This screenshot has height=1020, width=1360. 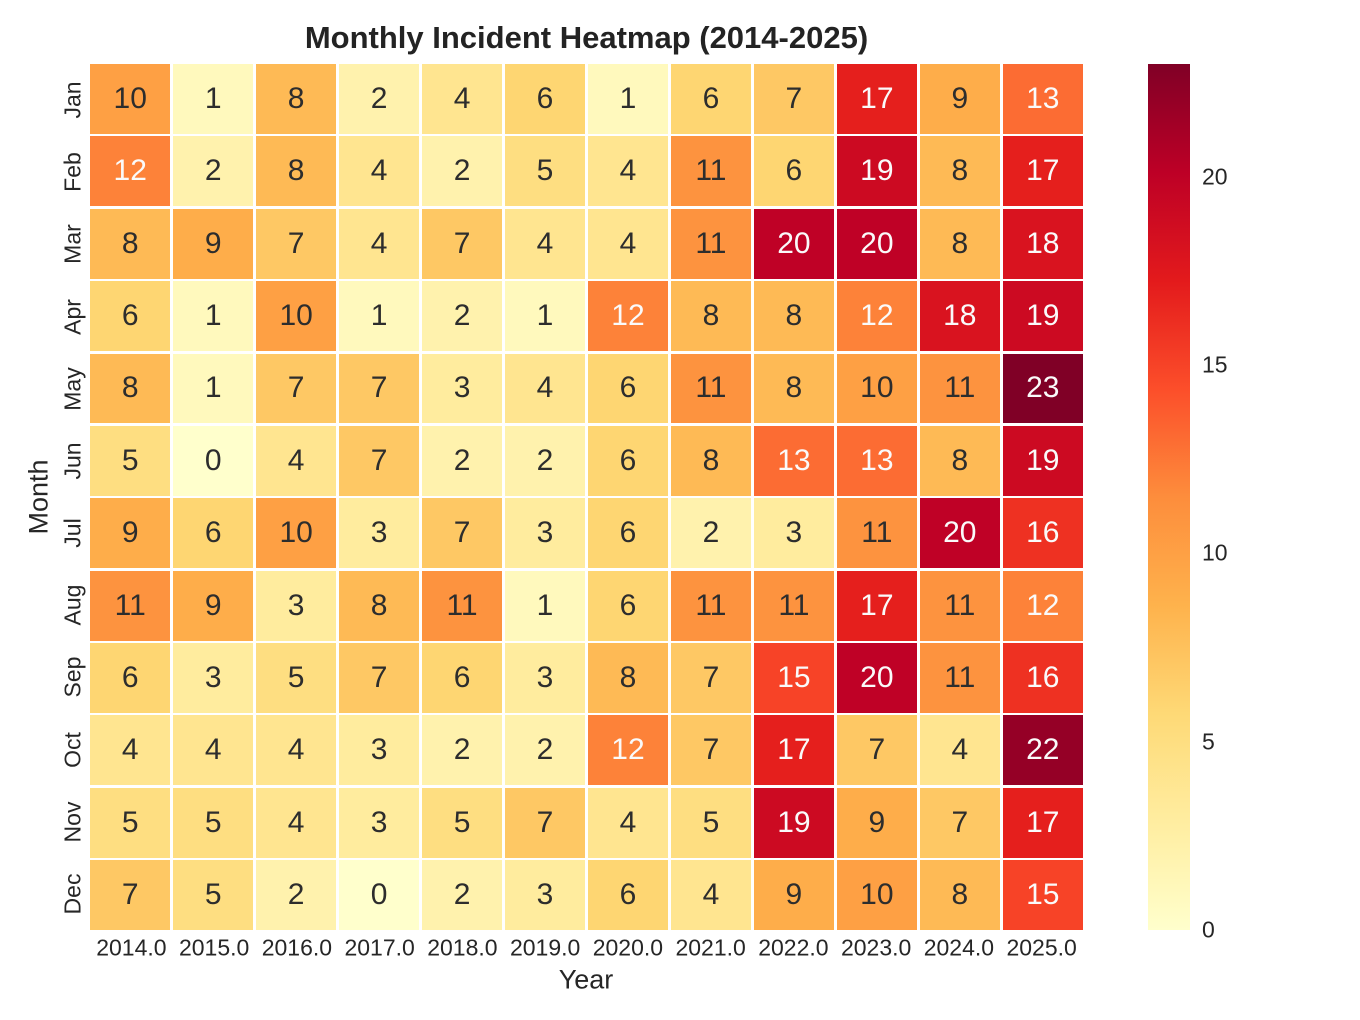 I want to click on heatmap-cell: 22, so click(x=1042, y=750).